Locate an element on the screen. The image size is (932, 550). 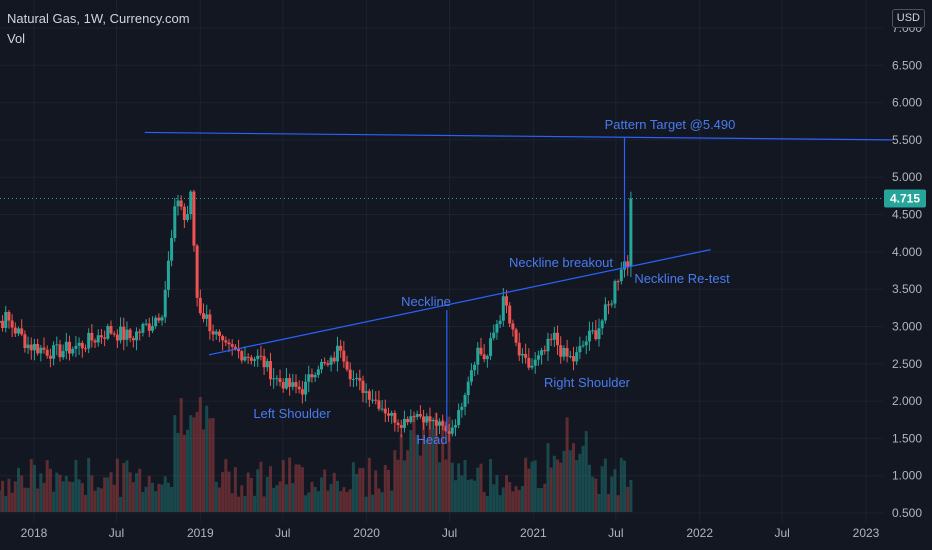
y-tick-label: 1.500 is located at coordinates (907, 438).